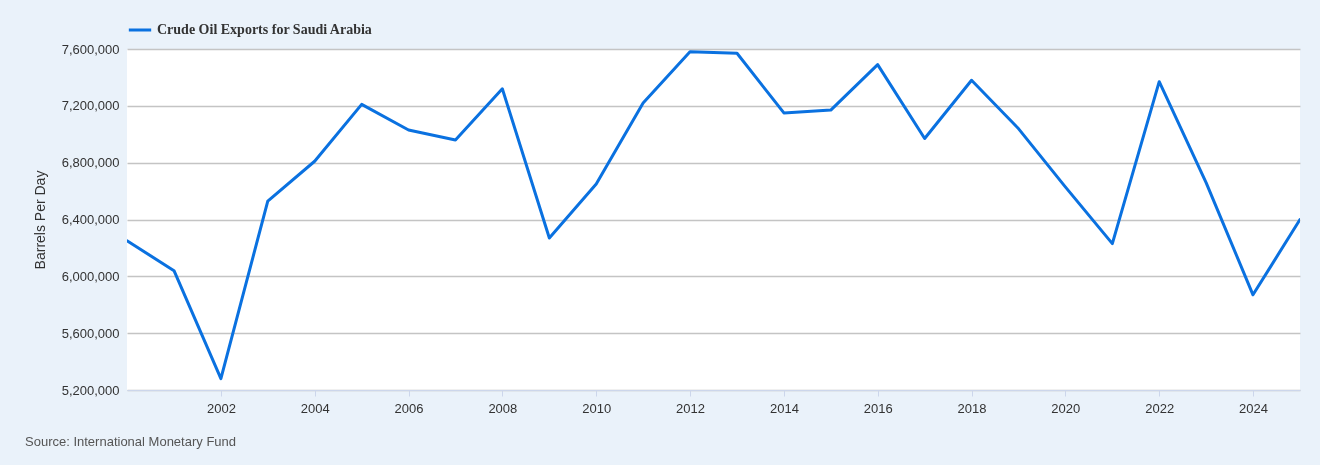 Image resolution: width=1320 pixels, height=465 pixels. Describe the element at coordinates (90, 276) in the screenshot. I see `y-tick-label: 6,000,000` at that location.